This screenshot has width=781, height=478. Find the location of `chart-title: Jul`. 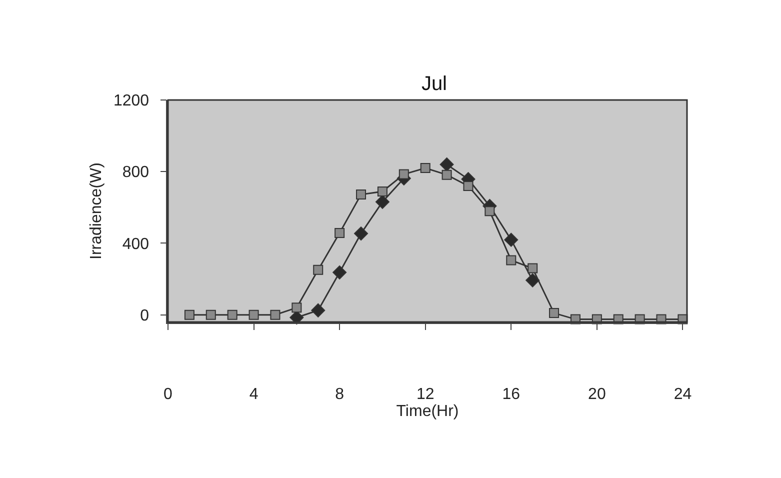

chart-title: Jul is located at coordinates (434, 84).